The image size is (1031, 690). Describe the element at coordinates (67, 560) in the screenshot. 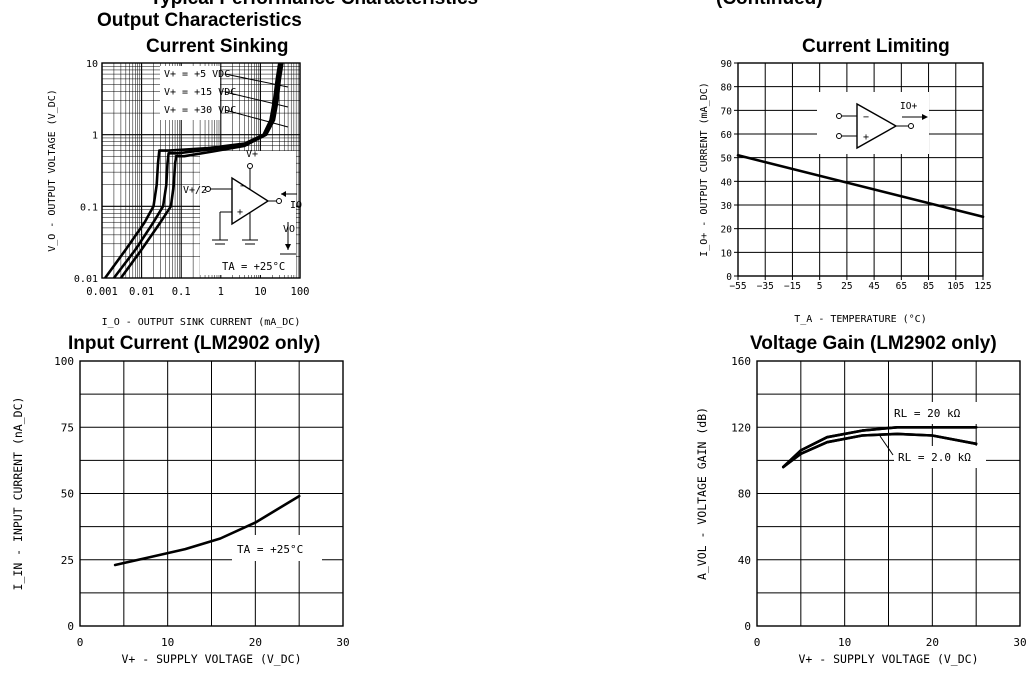

I see `input-y-tick-label: 25` at that location.